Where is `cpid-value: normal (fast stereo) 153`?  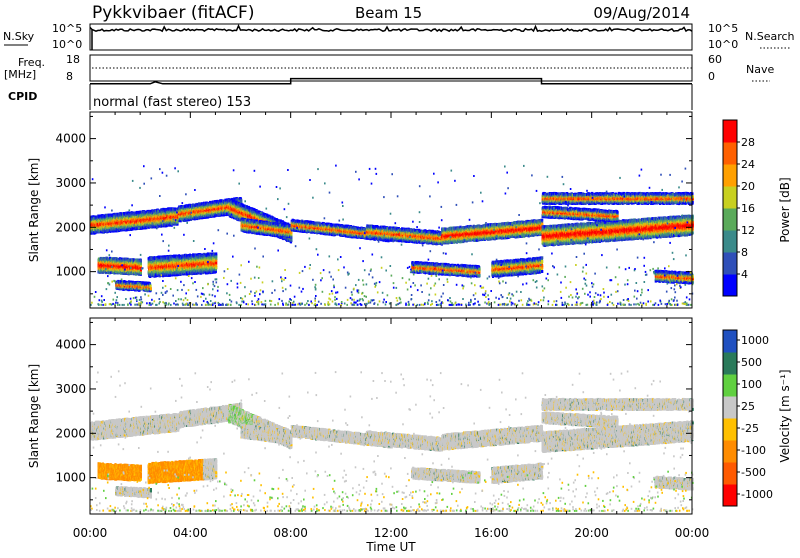
cpid-value: normal (fast stereo) 153 is located at coordinates (172, 102).